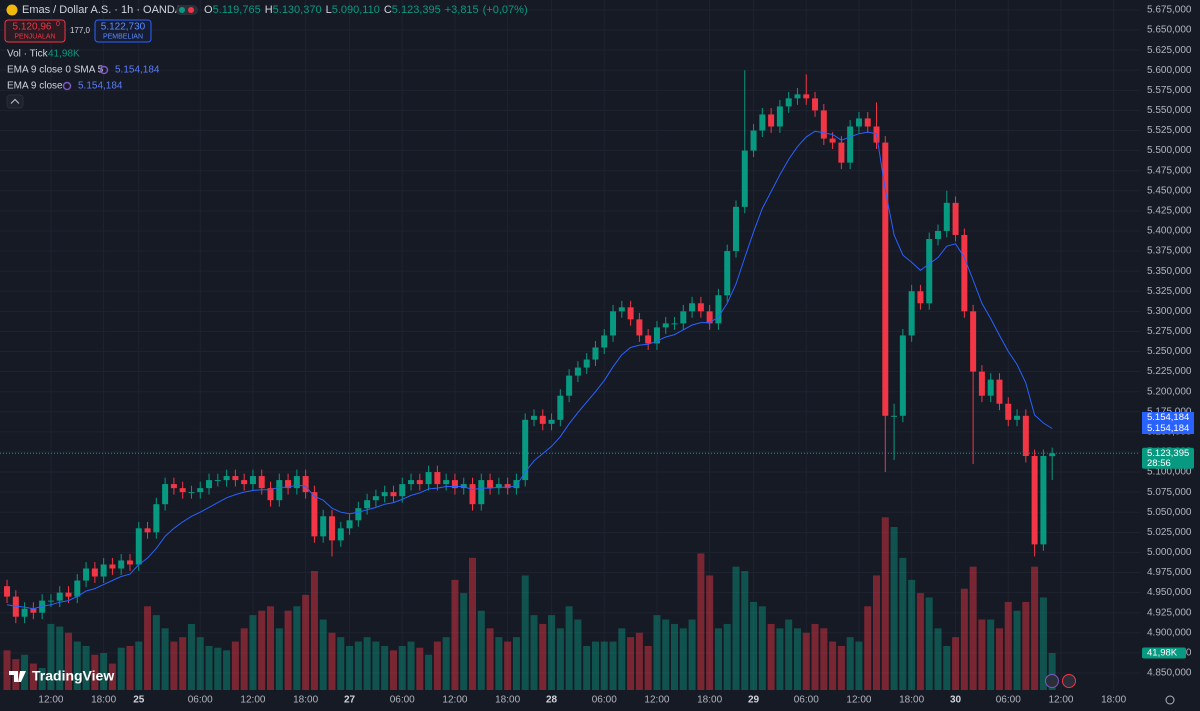 The width and height of the screenshot is (1200, 711). What do you see at coordinates (1169, 30) in the screenshot?
I see `y-tick-label: 5.650,000` at bounding box center [1169, 30].